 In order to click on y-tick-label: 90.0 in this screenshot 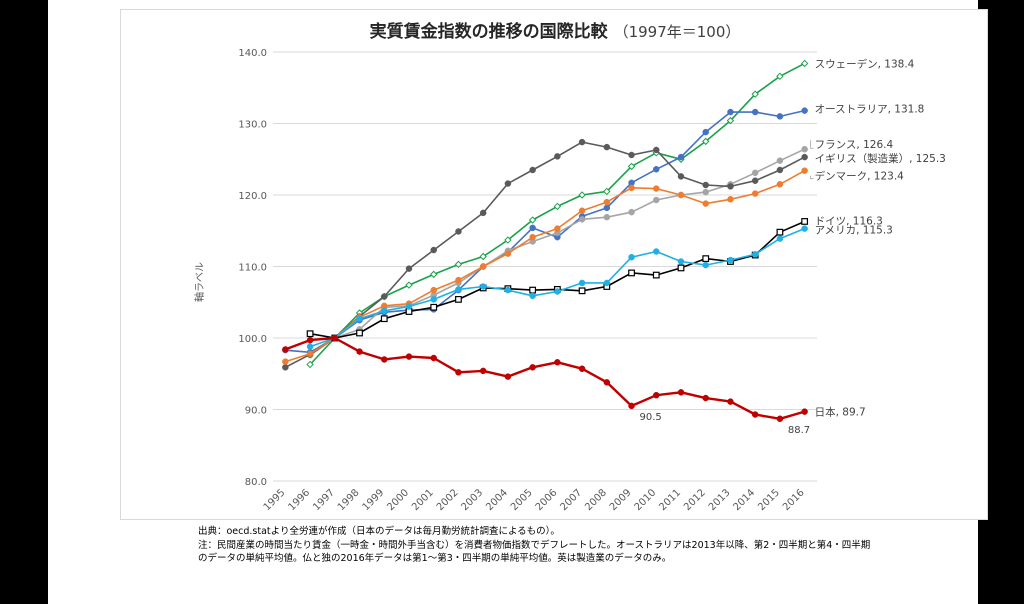, I will do `click(256, 411)`.